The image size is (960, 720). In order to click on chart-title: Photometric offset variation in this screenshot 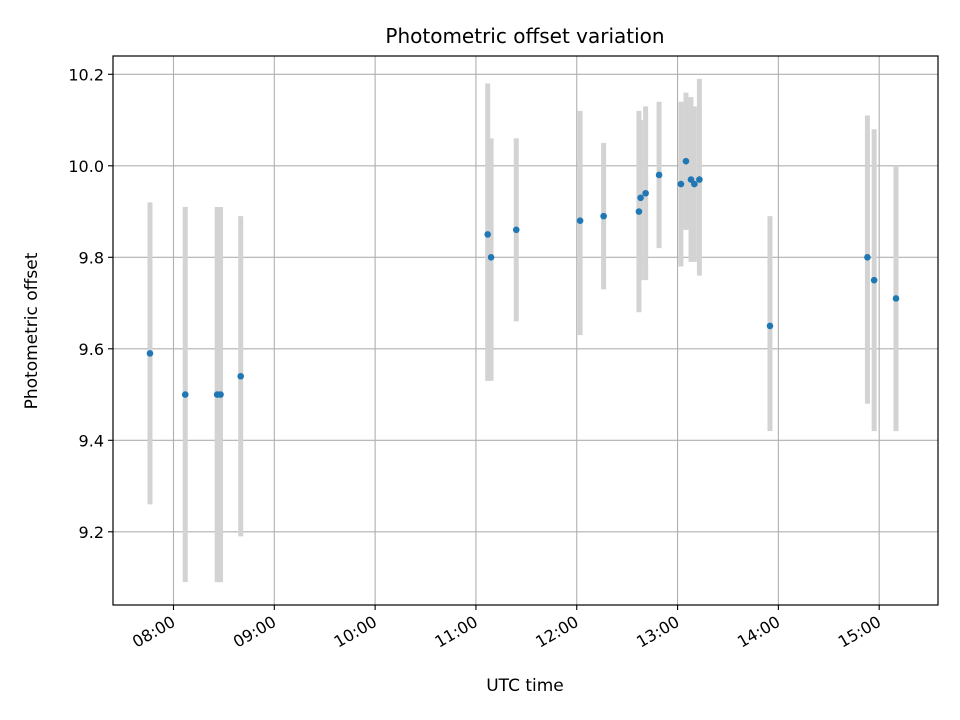, I will do `click(524, 36)`.